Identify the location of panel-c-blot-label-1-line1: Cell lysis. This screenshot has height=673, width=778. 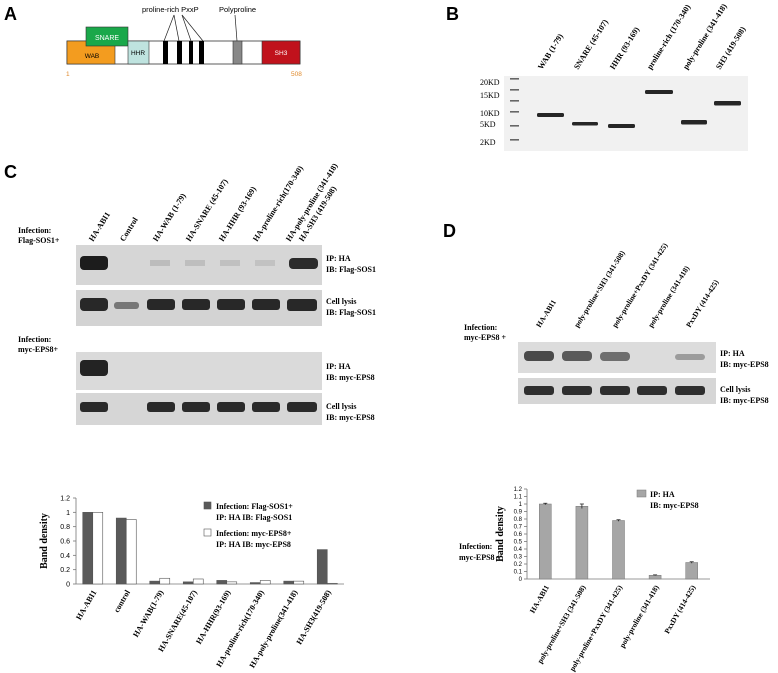
(341, 301).